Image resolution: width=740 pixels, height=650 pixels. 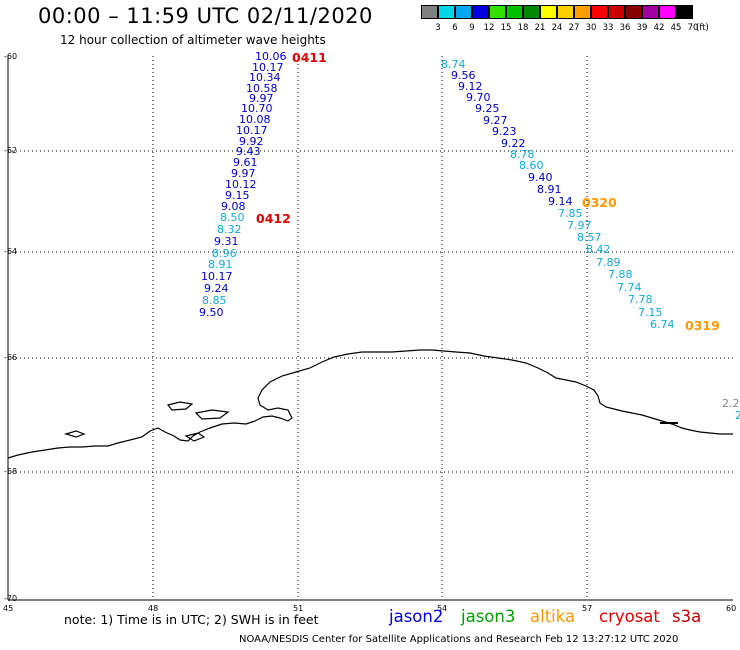 I want to click on swh-value: 7.78, so click(x=640, y=299).